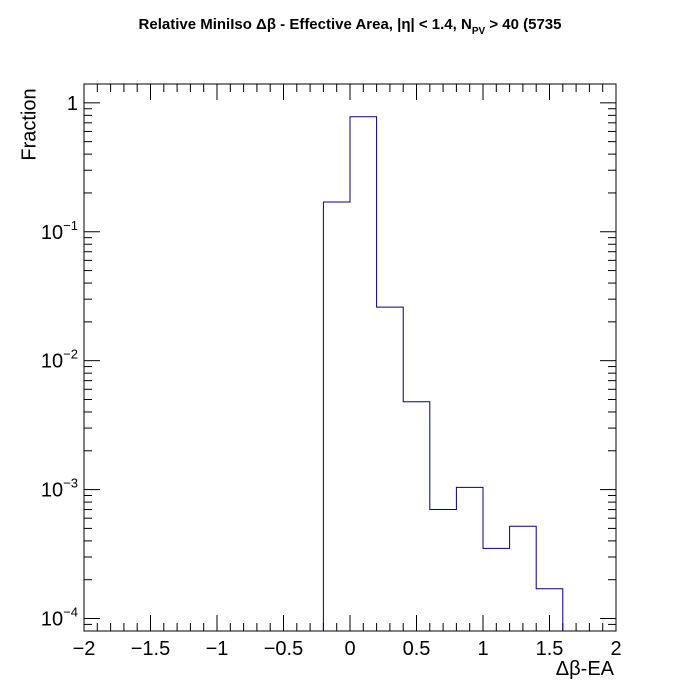  What do you see at coordinates (478, 31) in the screenshot?
I see `chart-title-subscript: PV` at bounding box center [478, 31].